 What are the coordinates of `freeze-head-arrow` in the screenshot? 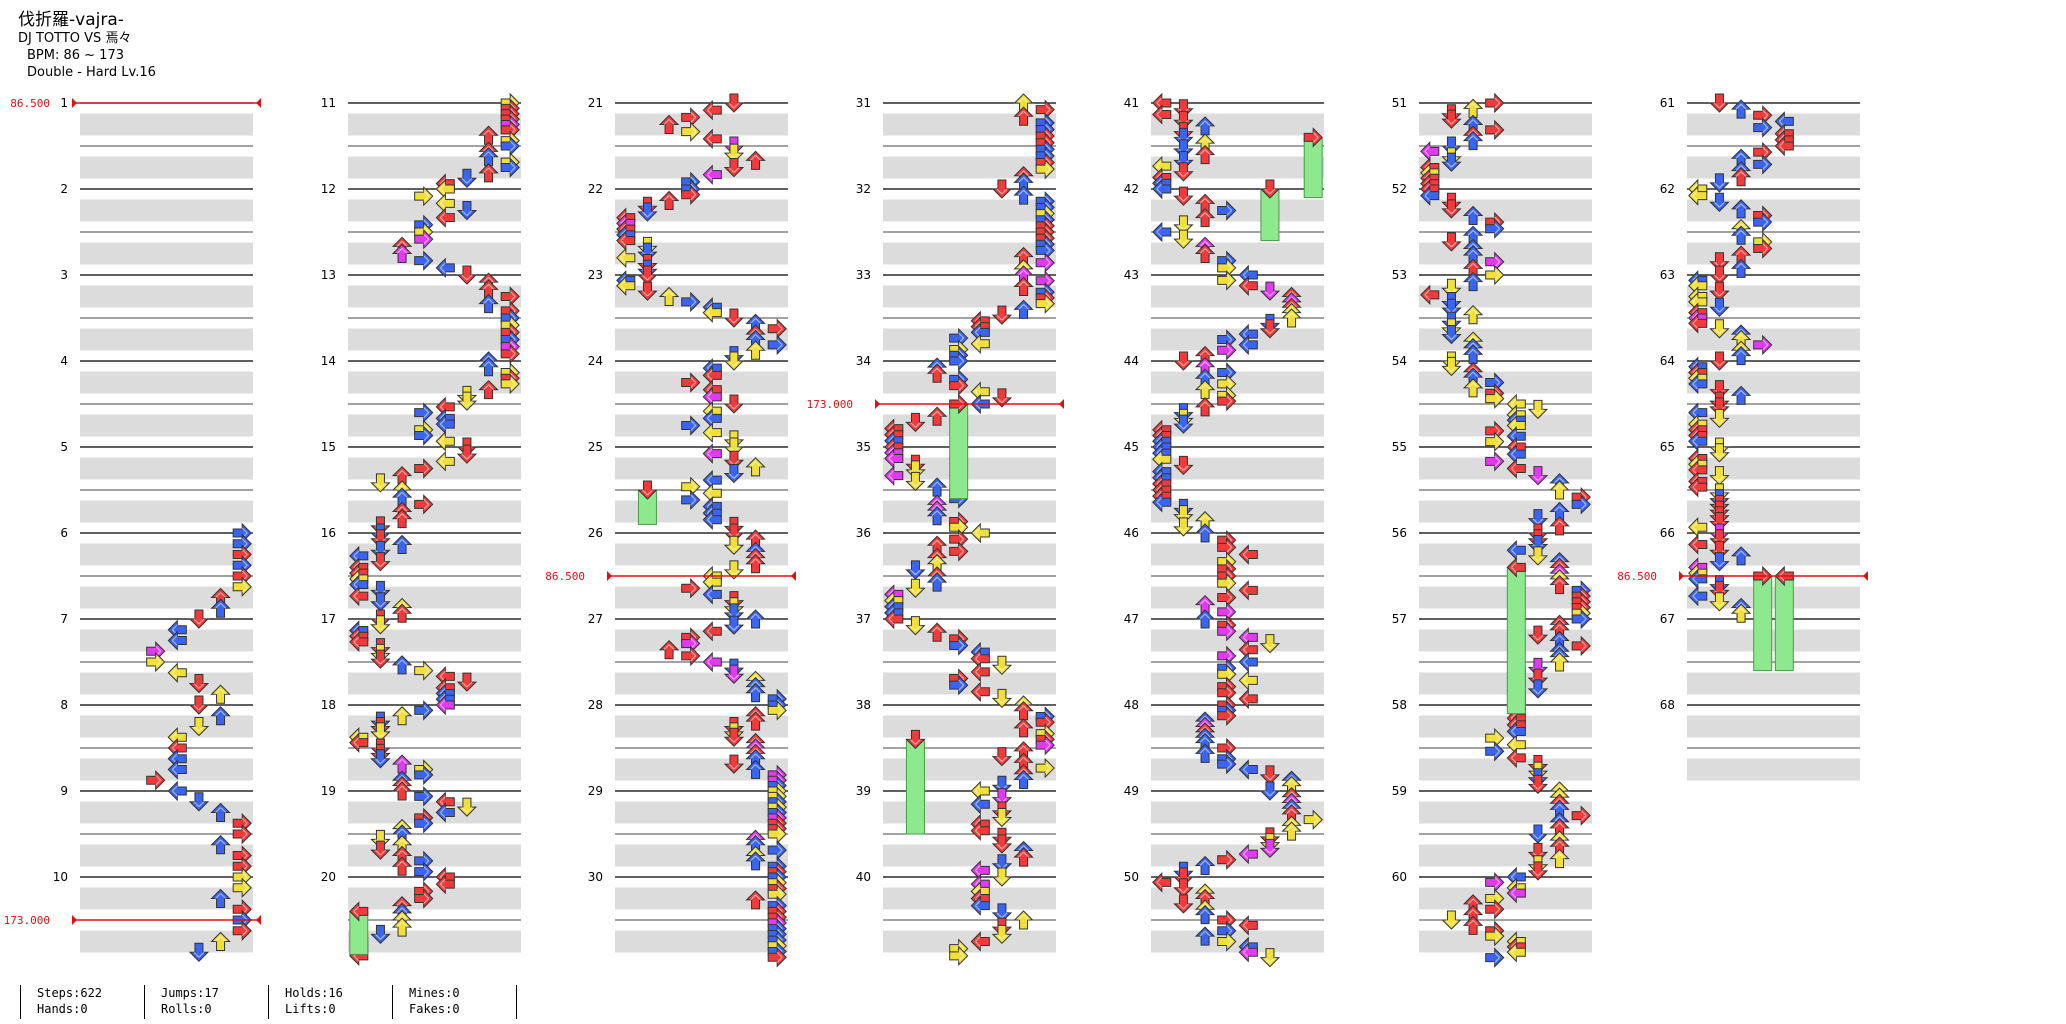 It's located at (1313, 137).